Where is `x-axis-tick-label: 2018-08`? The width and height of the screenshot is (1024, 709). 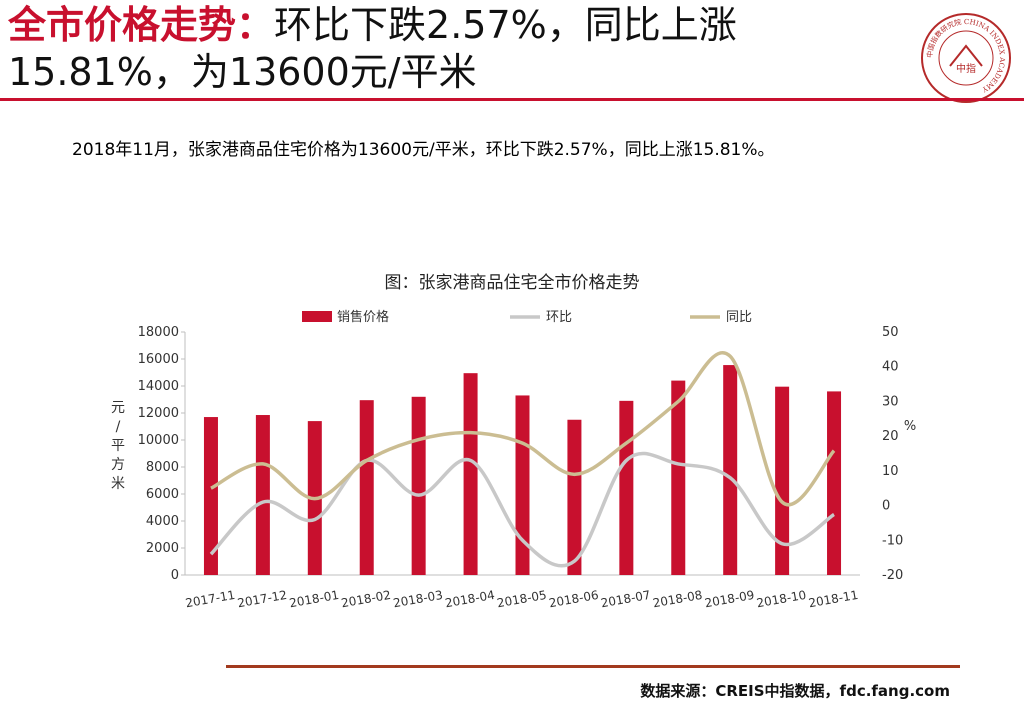 x-axis-tick-label: 2018-08 is located at coordinates (678, 599).